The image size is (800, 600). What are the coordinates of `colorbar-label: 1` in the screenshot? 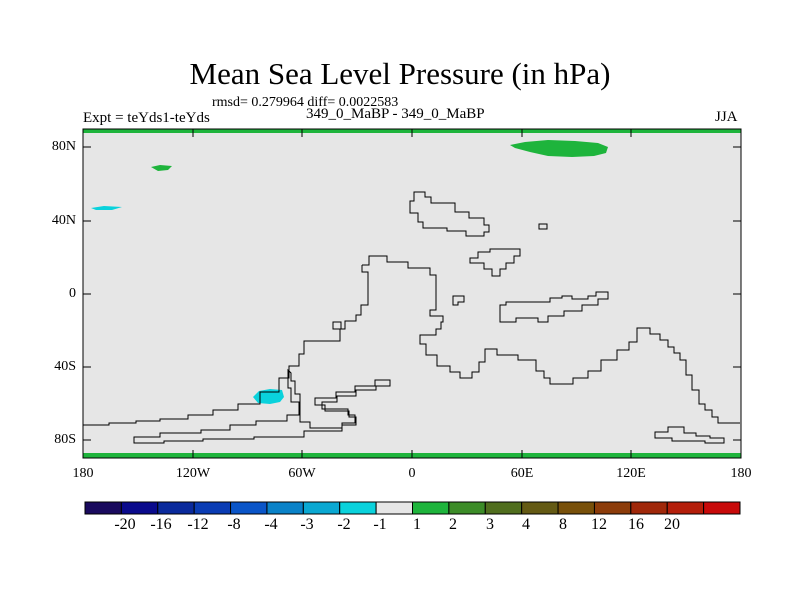 It's located at (417, 524).